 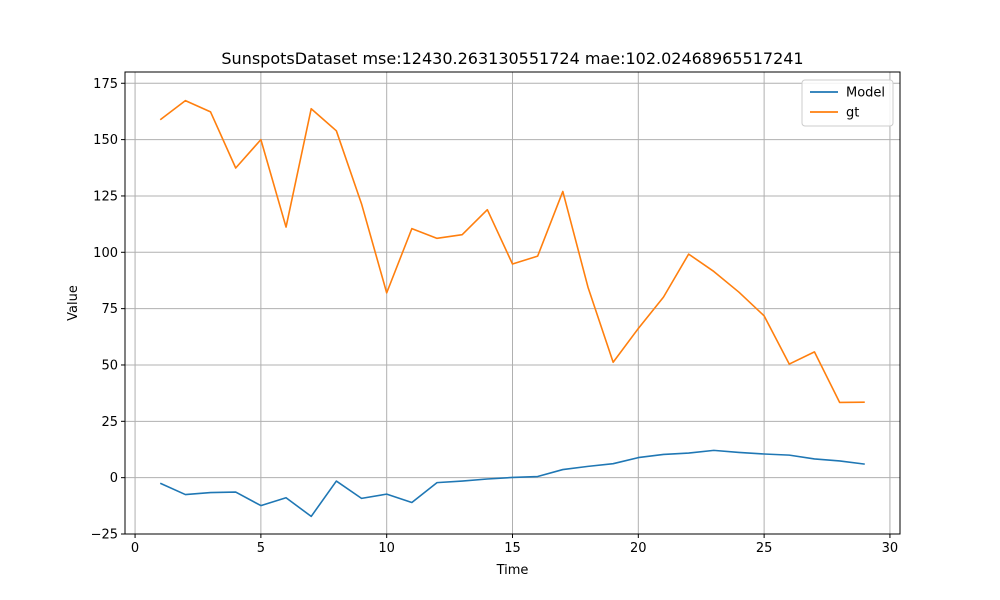 What do you see at coordinates (114, 478) in the screenshot?
I see `y-tick-label: 0` at bounding box center [114, 478].